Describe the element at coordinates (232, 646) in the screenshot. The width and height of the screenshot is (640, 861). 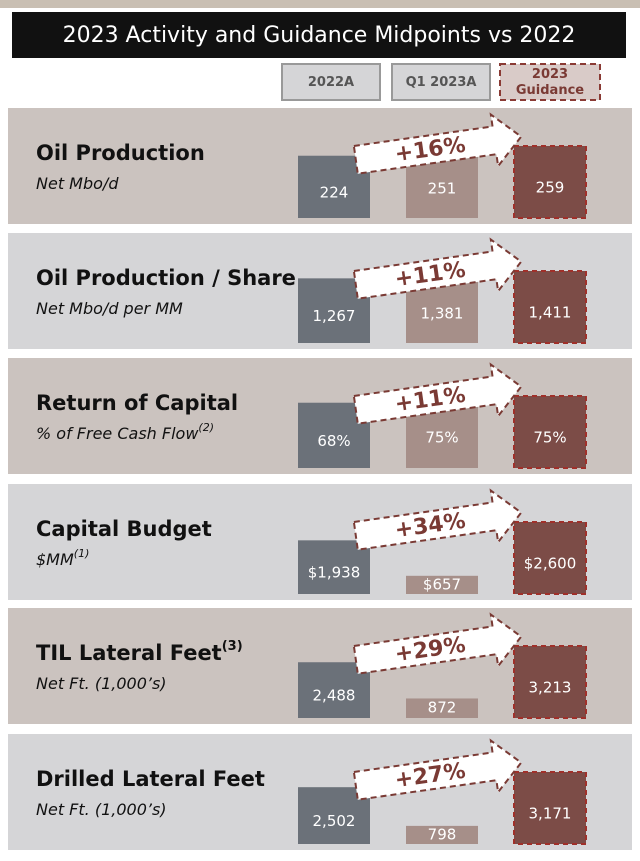
I see `footnote: (3)` at that location.